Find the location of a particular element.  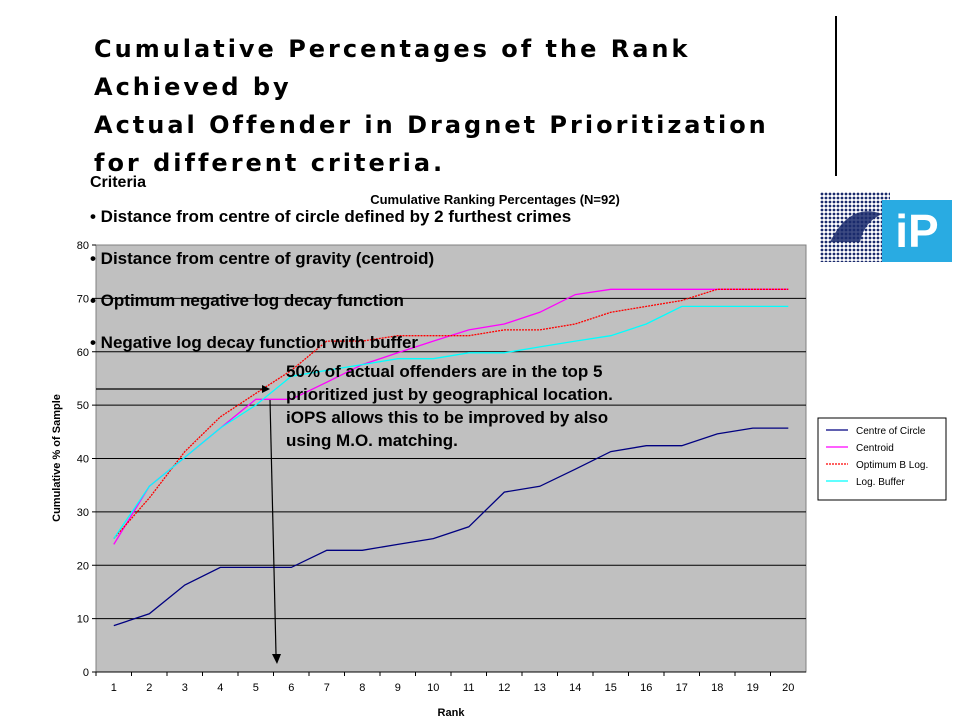

x-tick-label: 10 is located at coordinates (433, 688).